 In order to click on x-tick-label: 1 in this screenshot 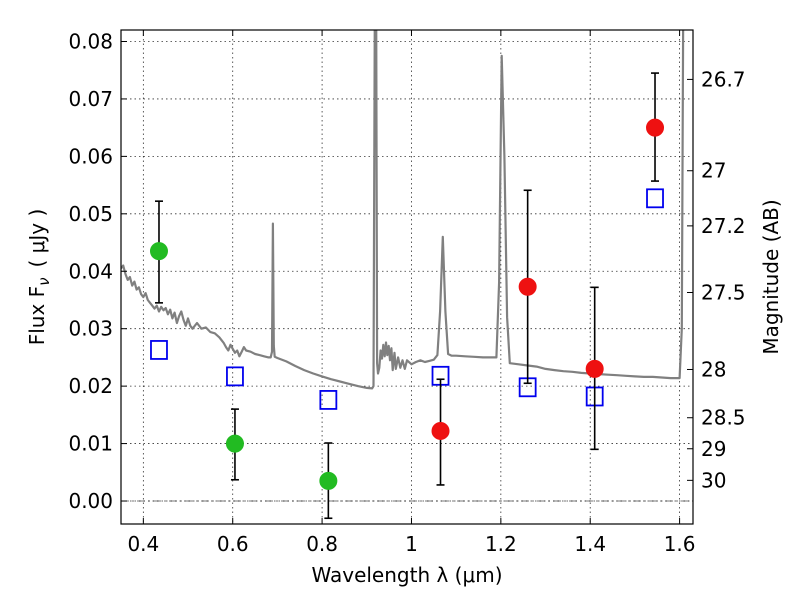, I will do `click(411, 544)`.